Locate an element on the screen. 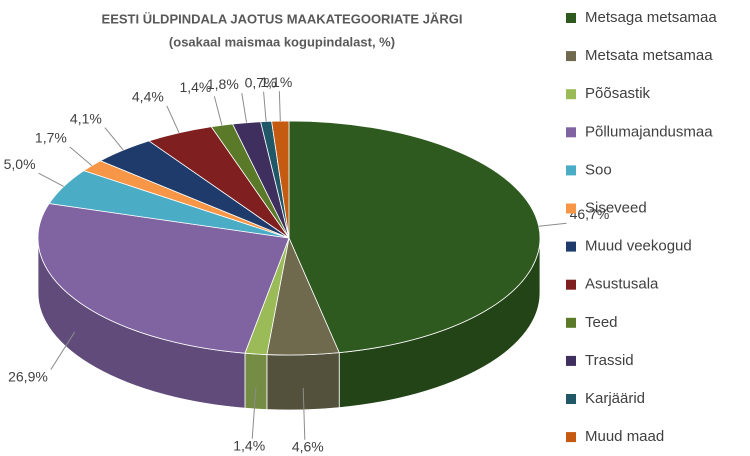 The image size is (750, 456). legend-label: Metsata metsamaa is located at coordinates (649, 55).